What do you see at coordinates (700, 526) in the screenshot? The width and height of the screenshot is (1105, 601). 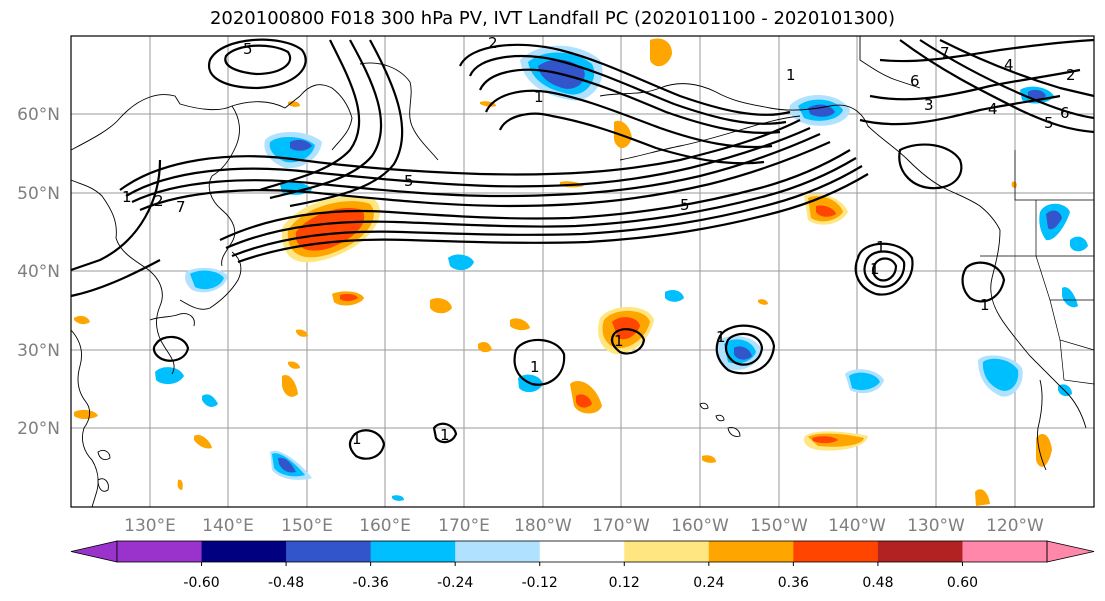 I see `lon-label: 160°W` at bounding box center [700, 526].